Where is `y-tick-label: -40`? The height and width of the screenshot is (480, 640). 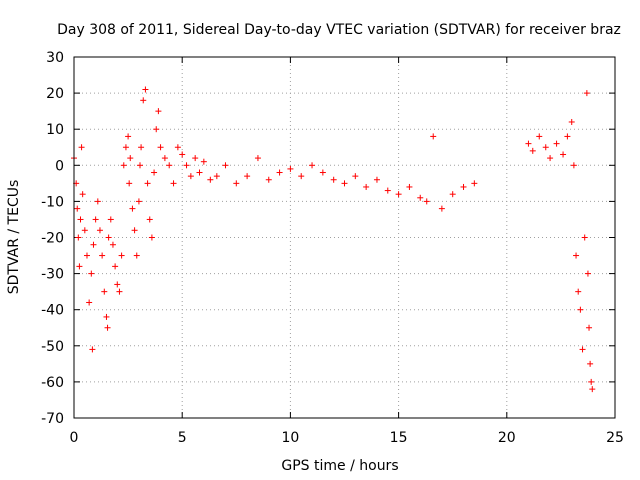
y-tick-label: -40 is located at coordinates (52, 311).